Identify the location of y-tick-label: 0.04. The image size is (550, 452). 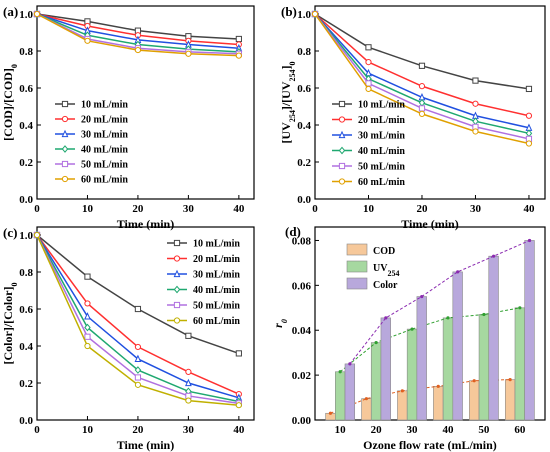
(302, 331).